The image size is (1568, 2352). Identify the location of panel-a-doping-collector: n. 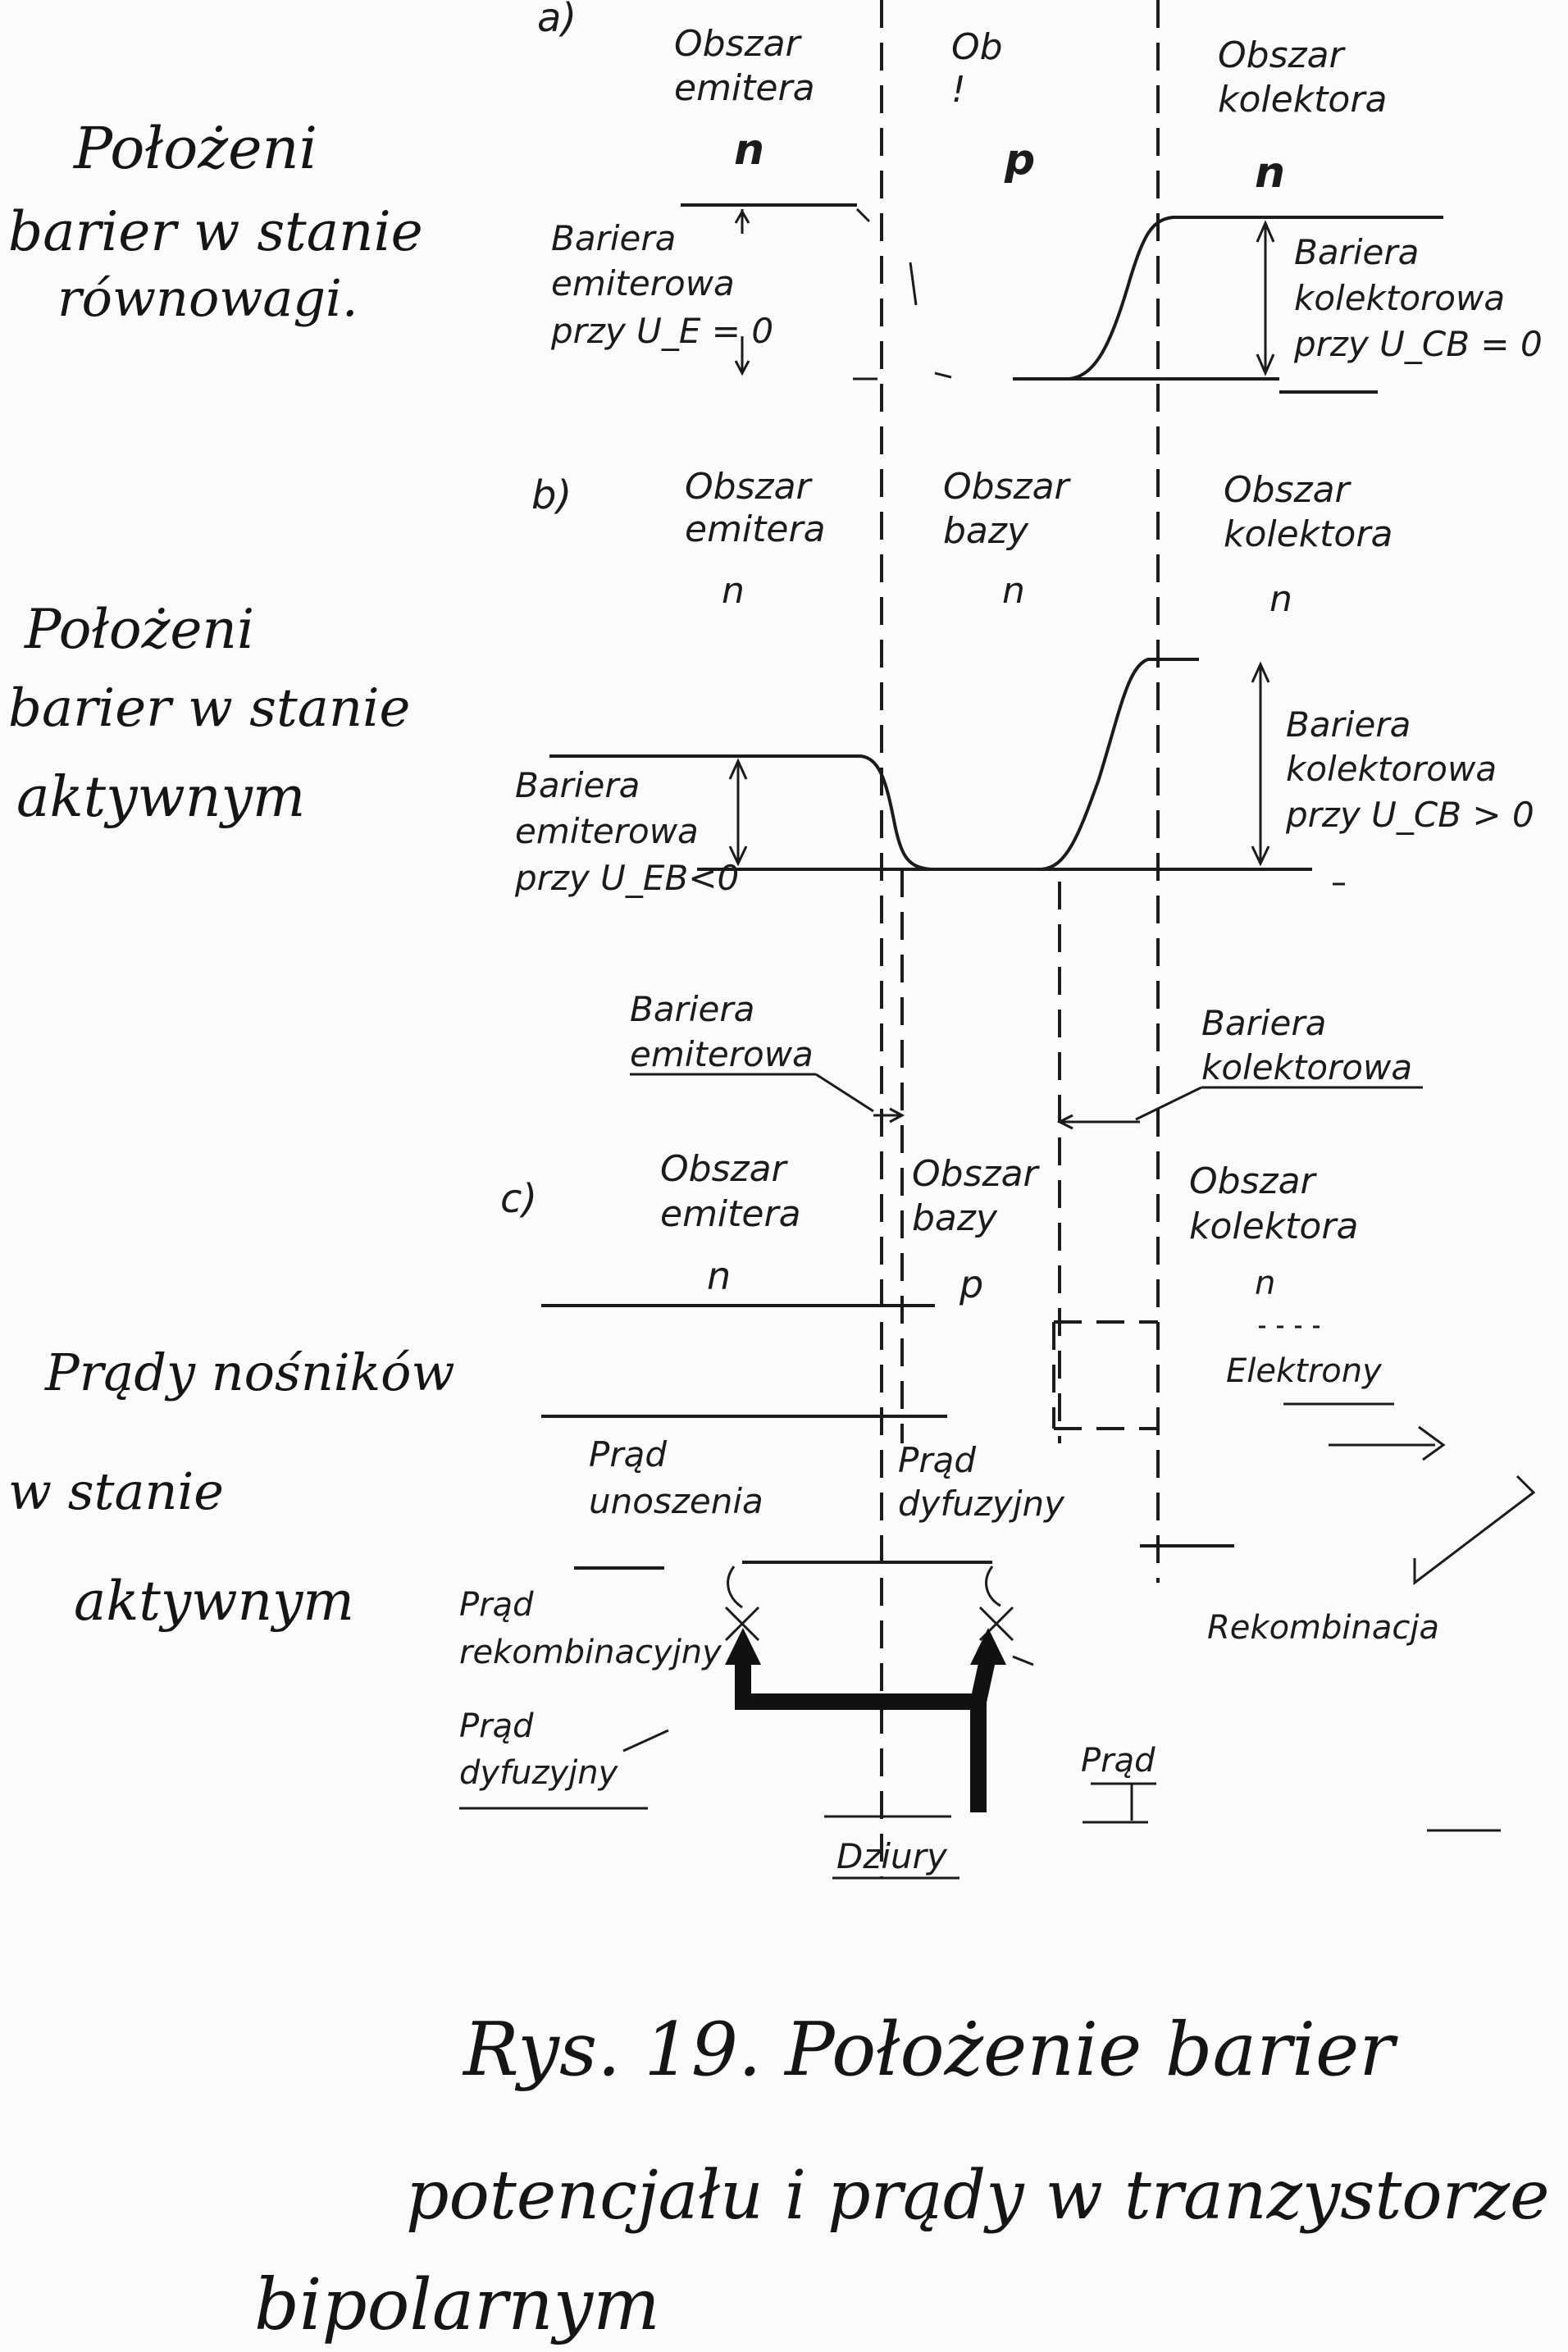
(1270, 173).